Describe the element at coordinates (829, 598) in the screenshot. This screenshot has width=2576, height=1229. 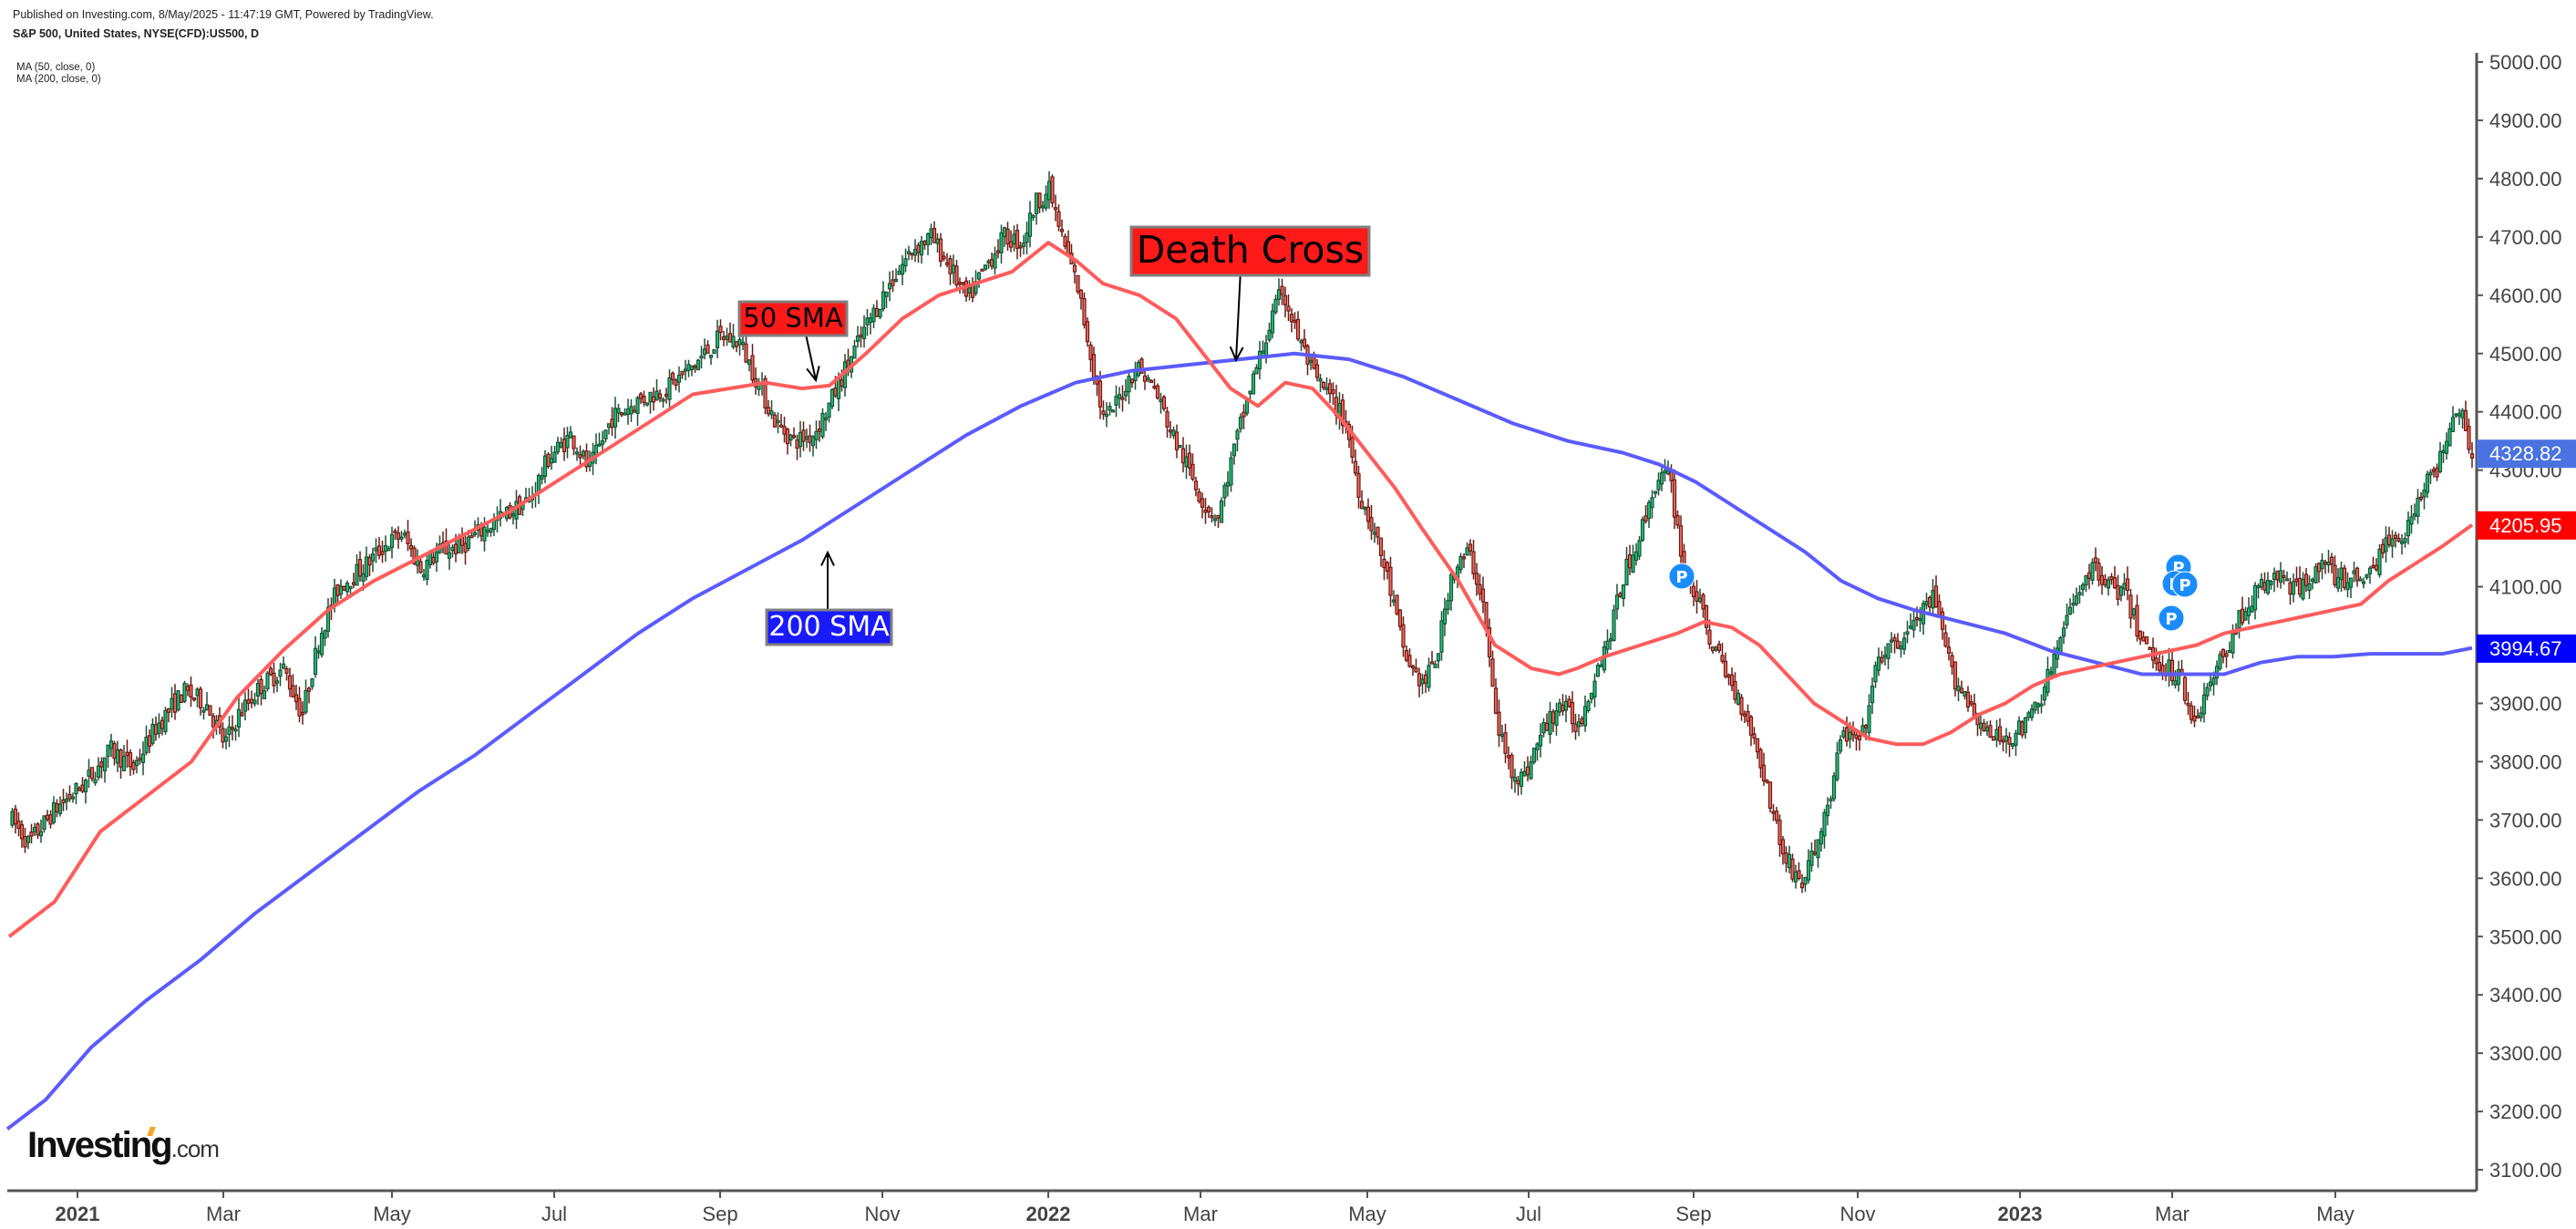
I see `annotation-200-sma: 200 SMA` at that location.